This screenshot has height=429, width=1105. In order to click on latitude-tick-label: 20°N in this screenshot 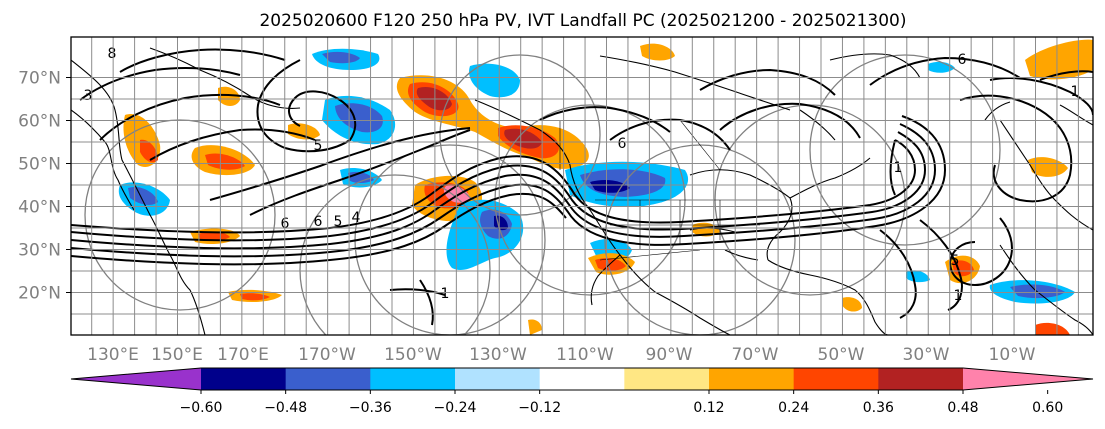, I will do `click(39, 294)`.